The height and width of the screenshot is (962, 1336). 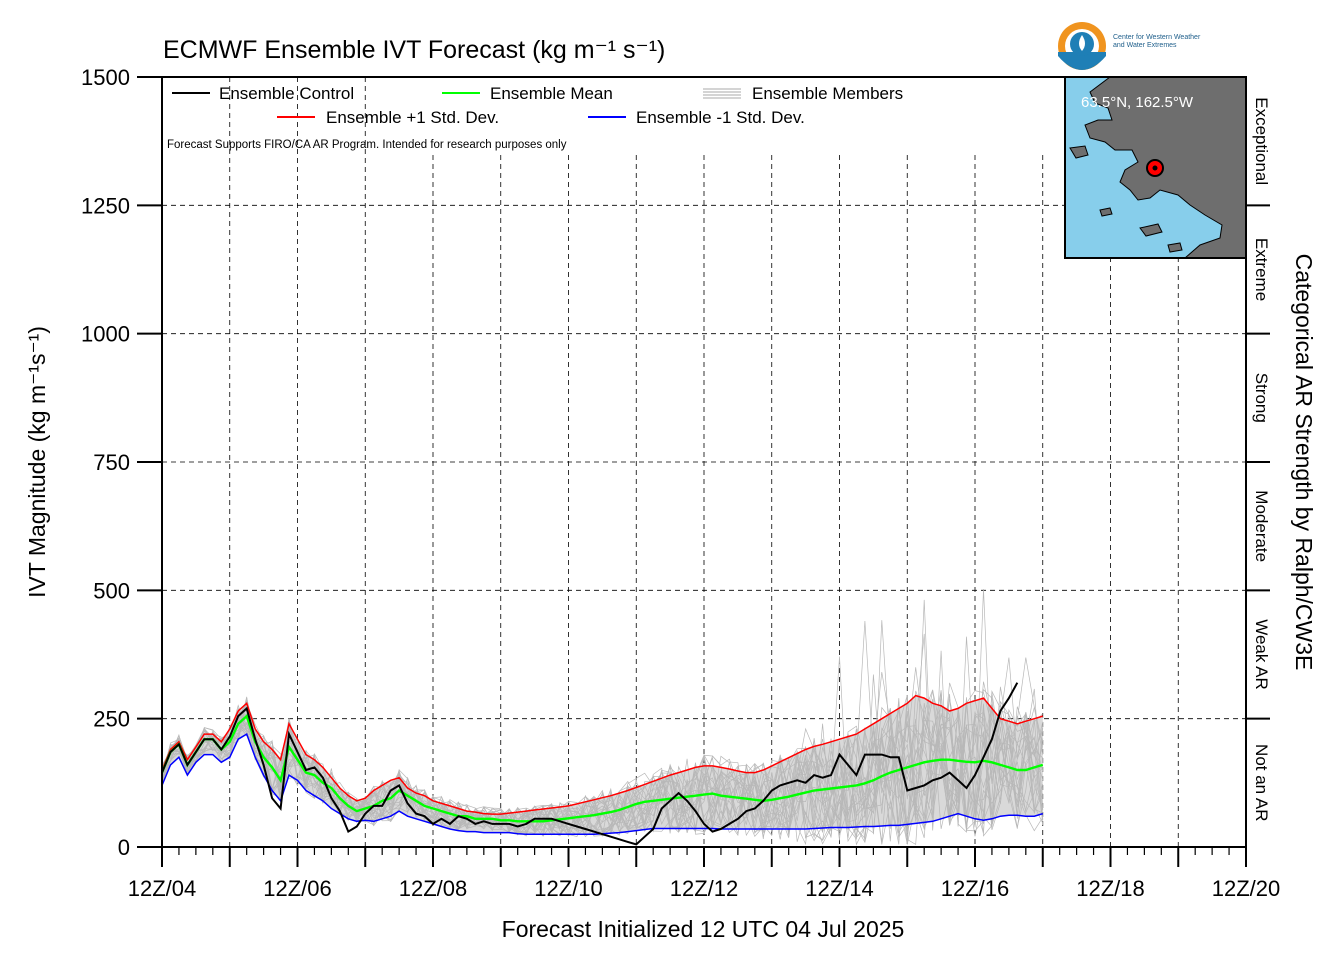 What do you see at coordinates (1304, 462) in the screenshot?
I see `right-axis-label: Categorical AR Strength by Ralph/CW3E` at bounding box center [1304, 462].